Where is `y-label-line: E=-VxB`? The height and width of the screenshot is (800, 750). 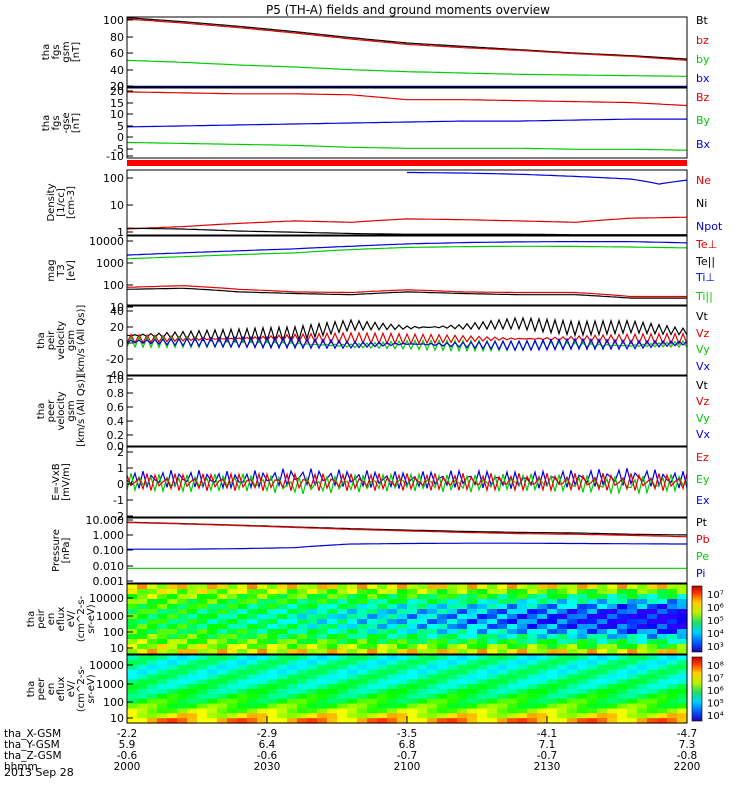
y-label-line: E=-VxB is located at coordinates (56, 481).